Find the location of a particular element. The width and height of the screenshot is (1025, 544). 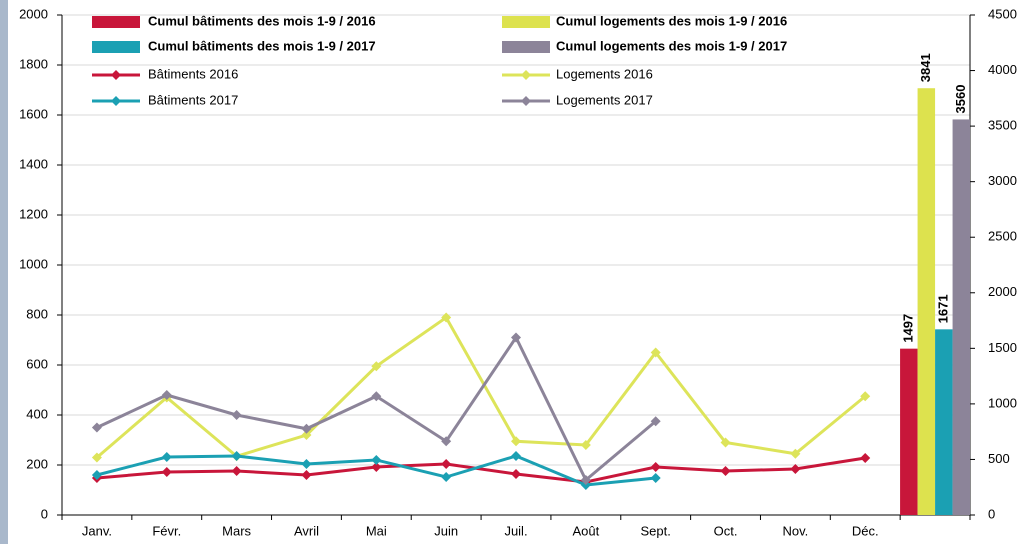

y2-tick-label: 4500 is located at coordinates (1002, 13).